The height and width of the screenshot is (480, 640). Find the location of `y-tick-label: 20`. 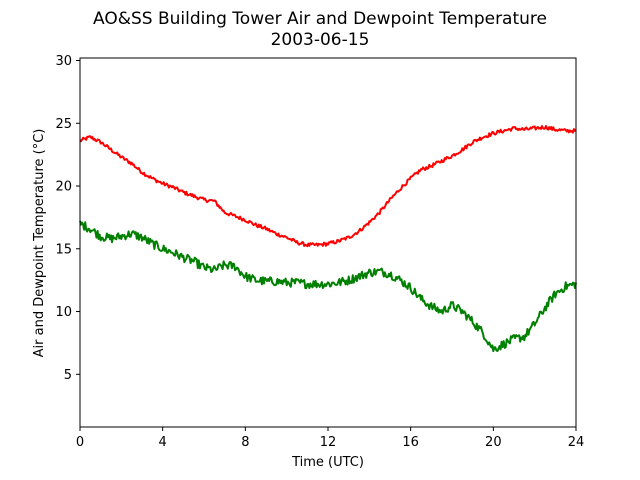

y-tick-label: 20 is located at coordinates (63, 187).